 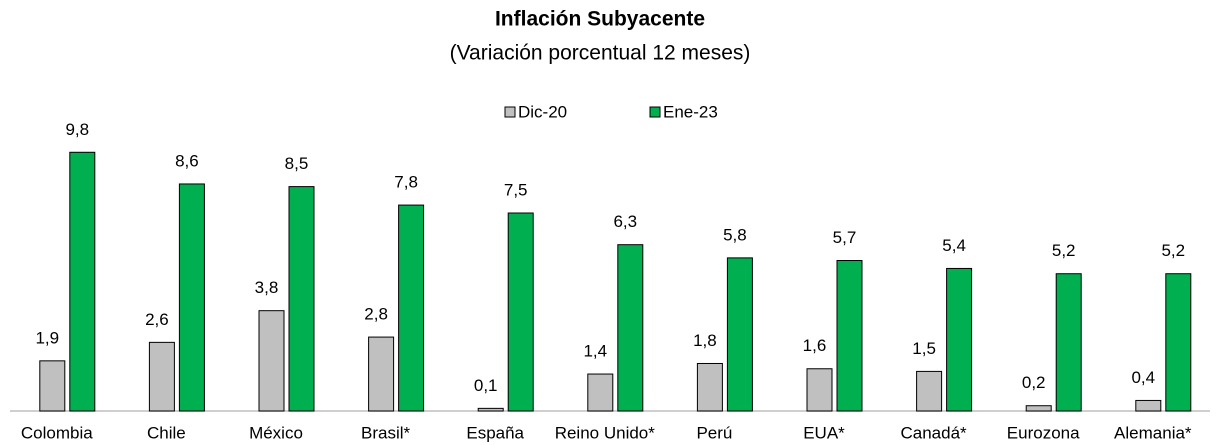 I want to click on legend-label: Ene-23, so click(x=690, y=111).